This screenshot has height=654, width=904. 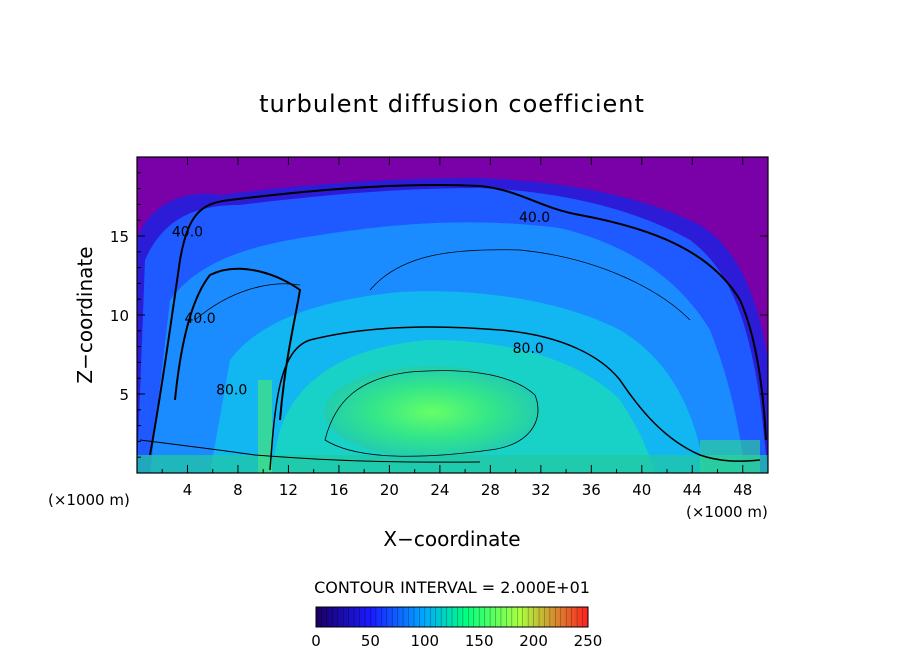 I want to click on colorbar: 0 50 100 150 200 250, so click(x=456, y=628).